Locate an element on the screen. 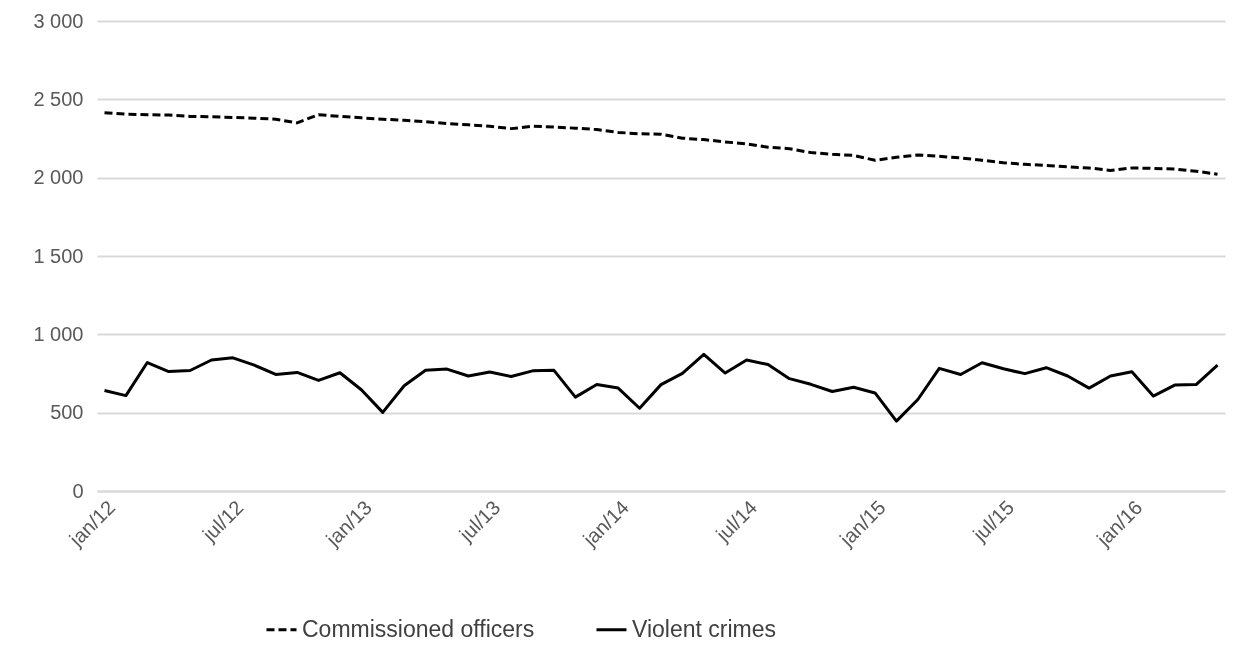 The image size is (1234, 648). y-tick-label: 0 is located at coordinates (78, 490).